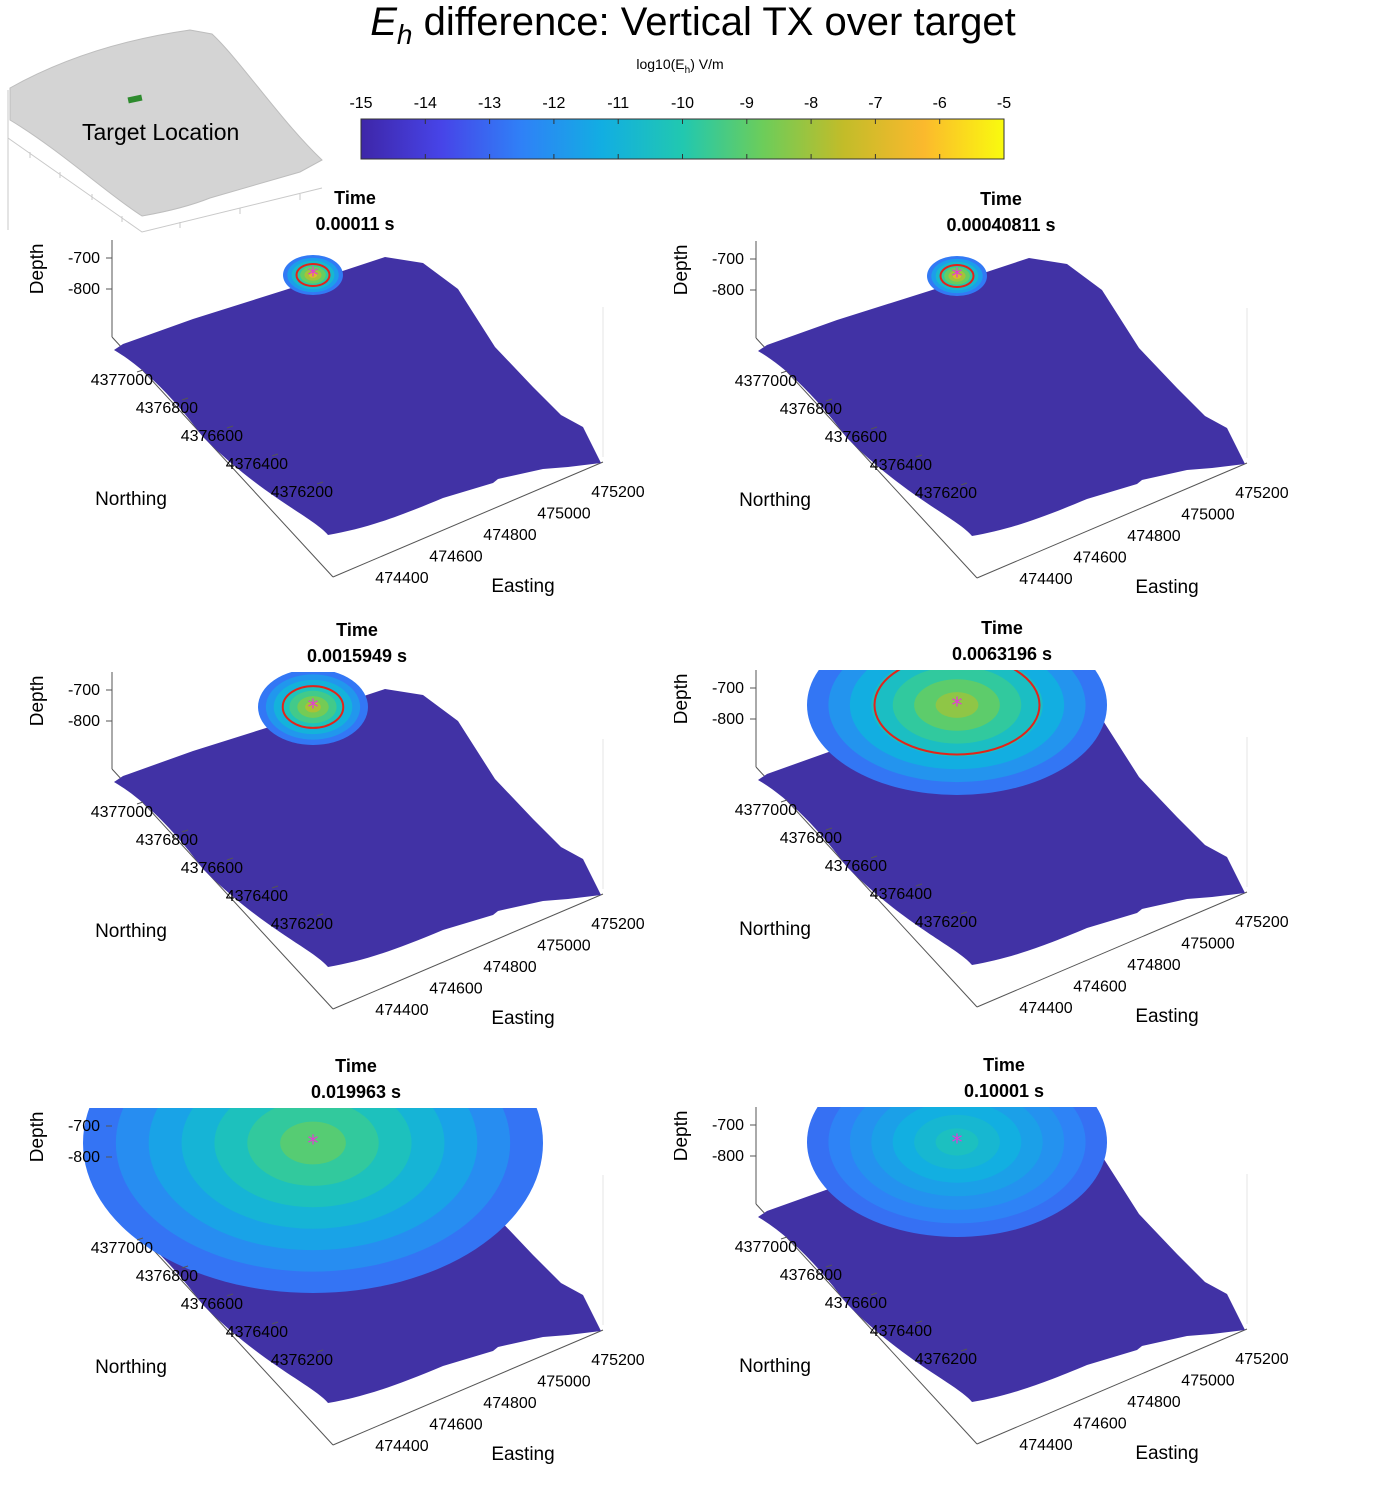 The image size is (1386, 1488). I want to click on east-tick-label: 474600, so click(1099, 558).